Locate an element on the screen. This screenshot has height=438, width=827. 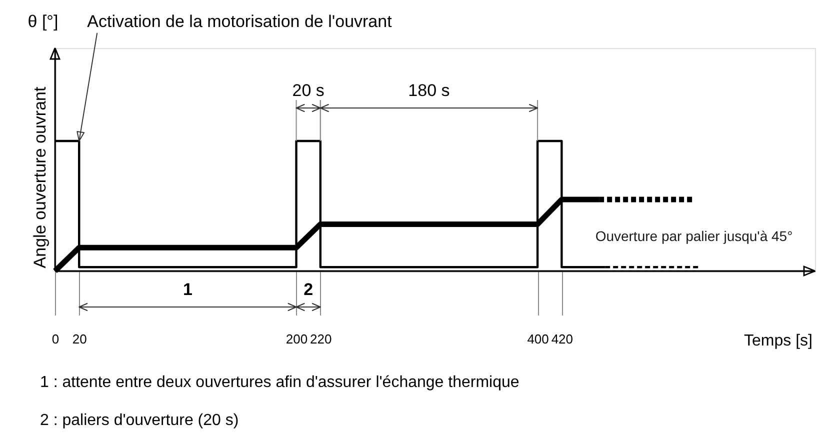
x-tick-label: 400 is located at coordinates (538, 339).